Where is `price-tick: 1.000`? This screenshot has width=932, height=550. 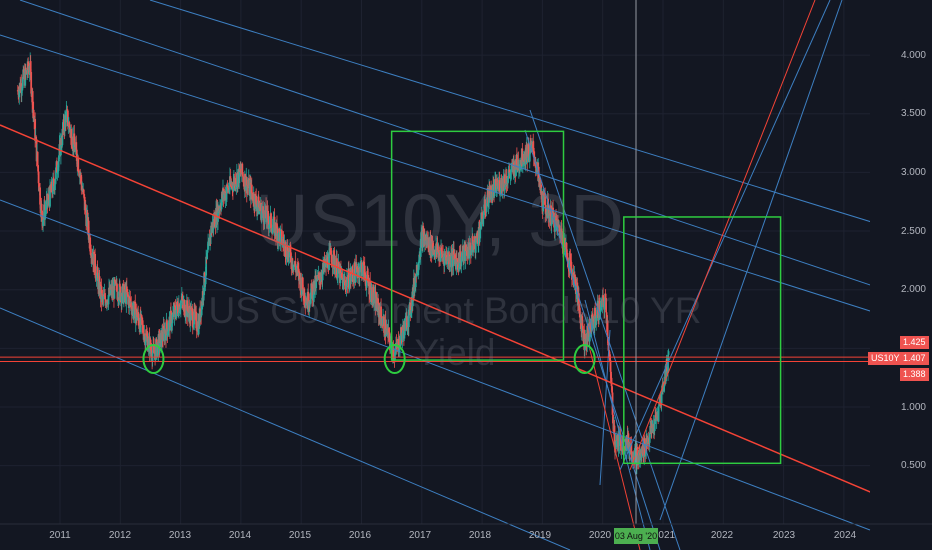
price-tick: 1.000 is located at coordinates (913, 407).